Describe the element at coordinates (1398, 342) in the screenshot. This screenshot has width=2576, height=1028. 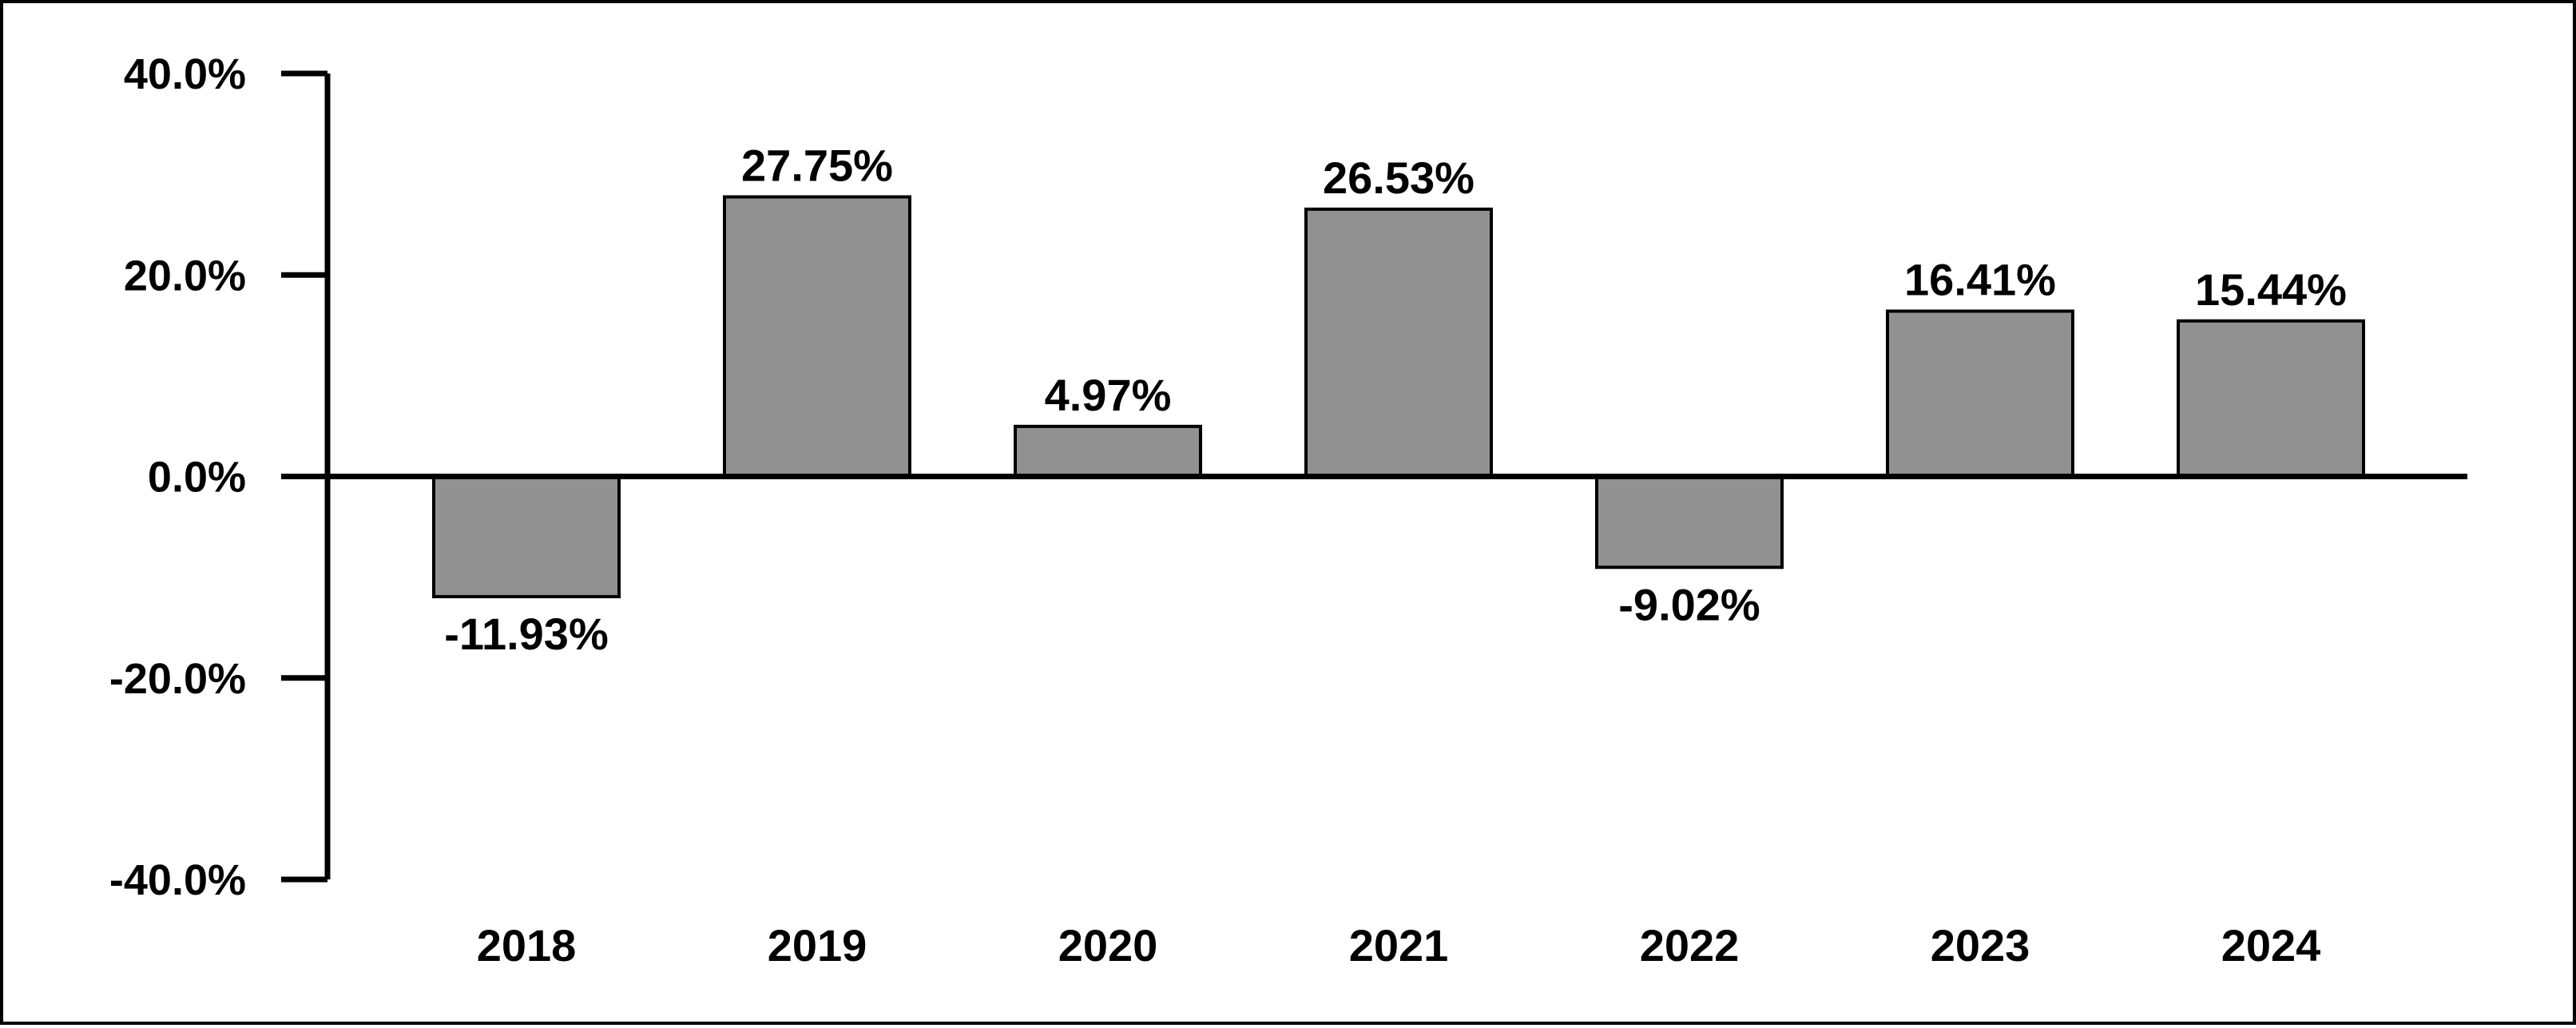
I see `bar-2021` at that location.